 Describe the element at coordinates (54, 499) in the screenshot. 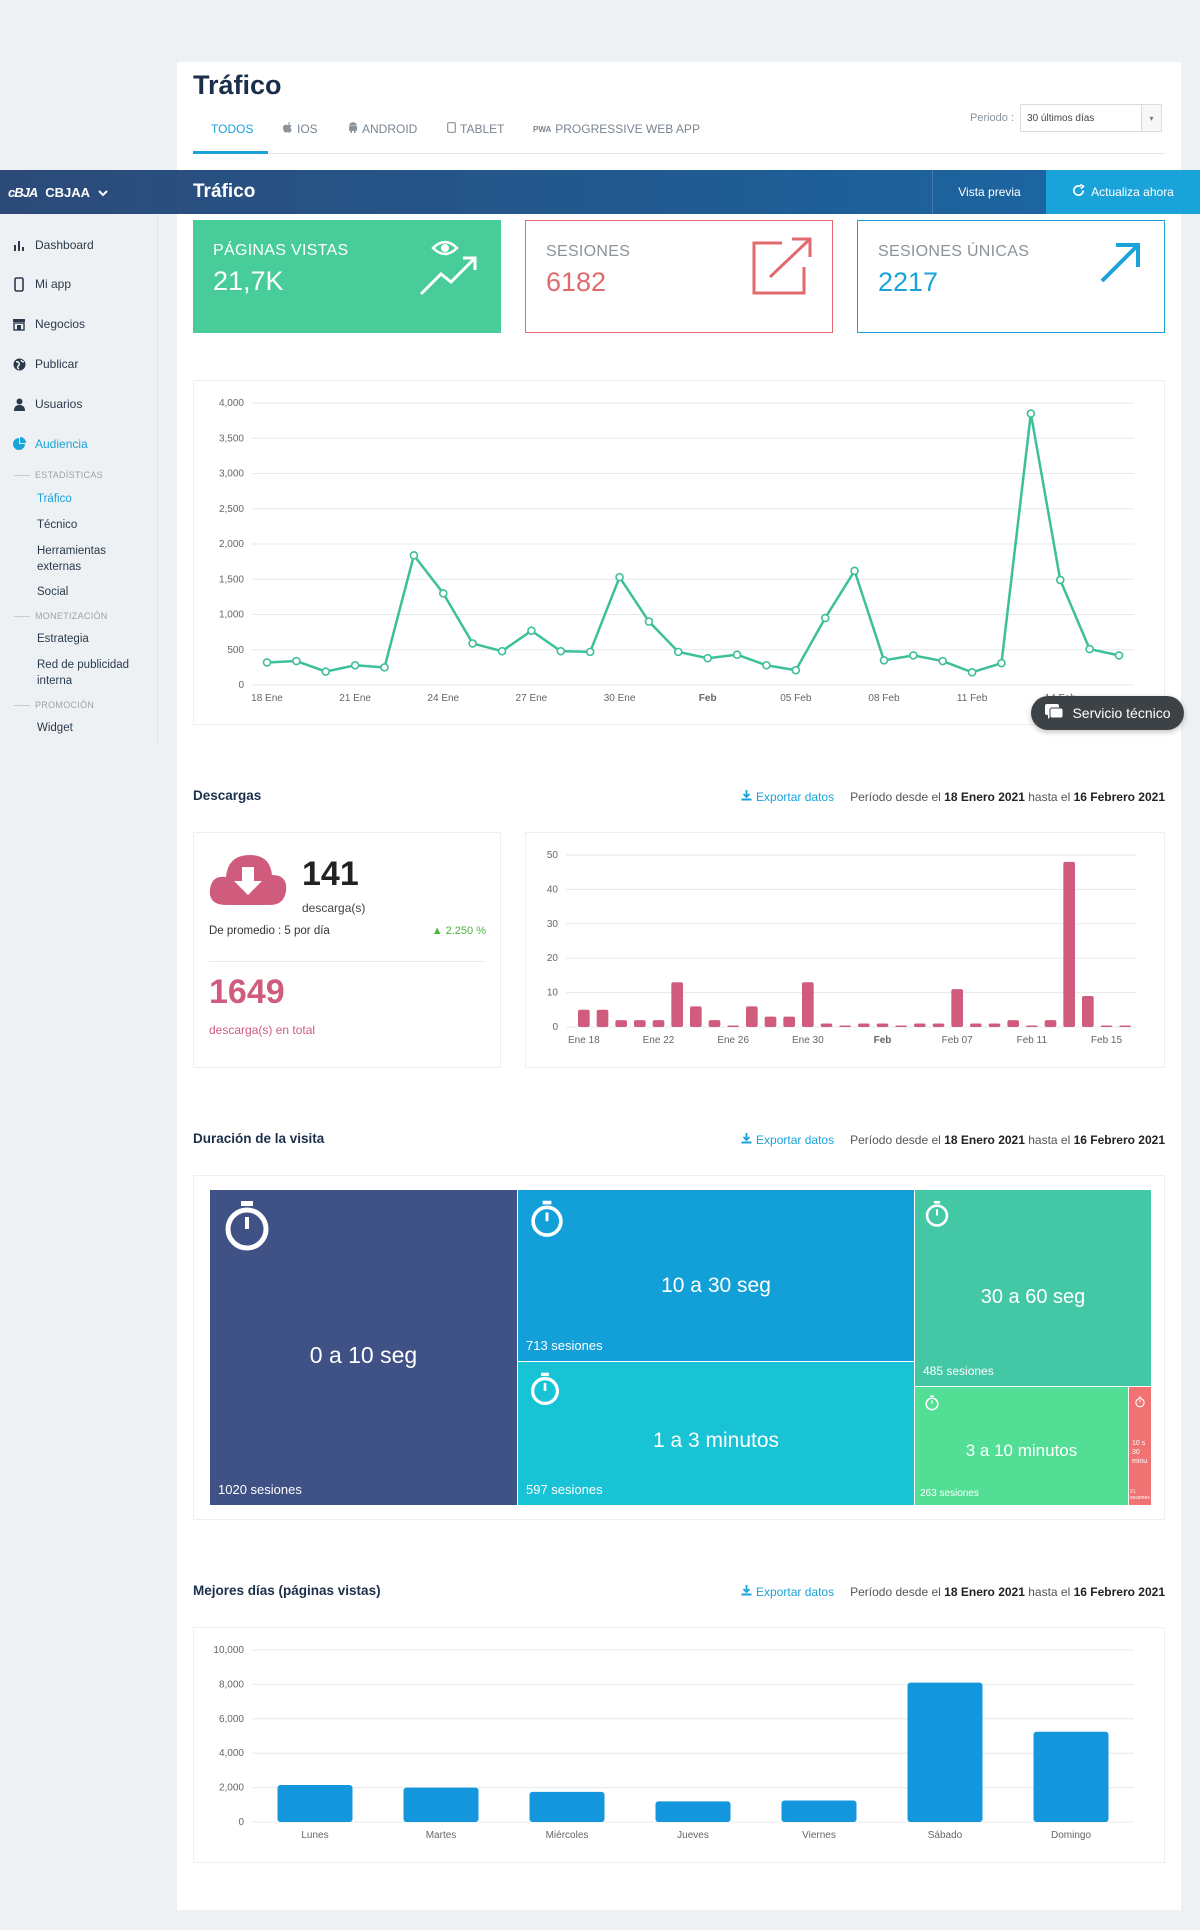

I see `sidebar-subitem-trafico: Tráfico` at that location.